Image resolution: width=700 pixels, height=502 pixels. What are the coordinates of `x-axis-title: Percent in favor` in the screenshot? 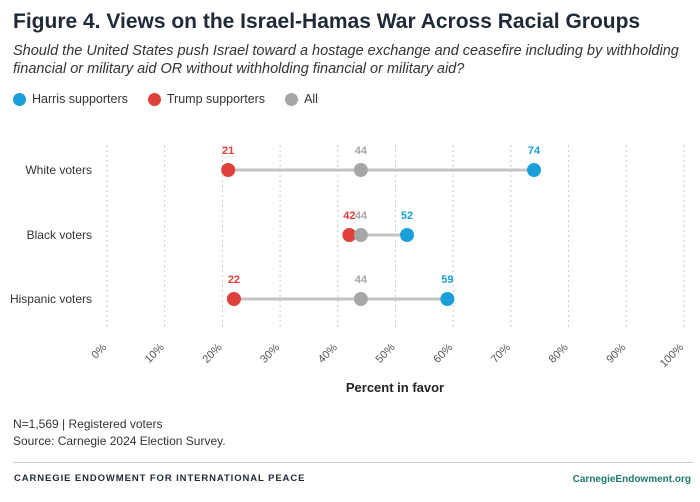 It's located at (395, 387).